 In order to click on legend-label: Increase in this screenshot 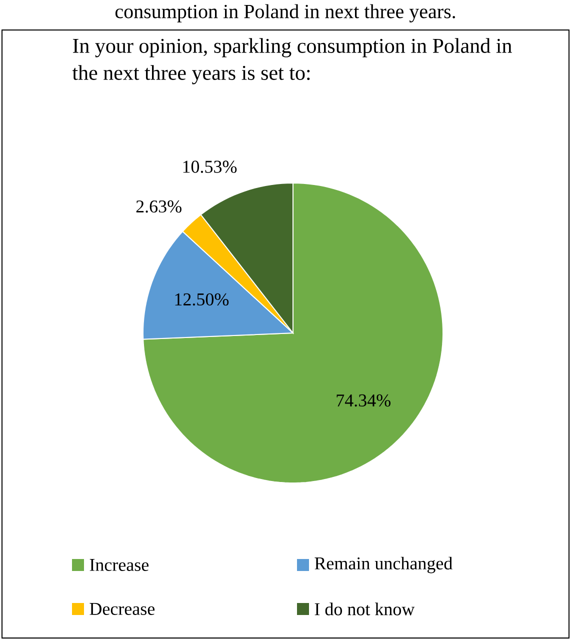, I will do `click(119, 565)`.